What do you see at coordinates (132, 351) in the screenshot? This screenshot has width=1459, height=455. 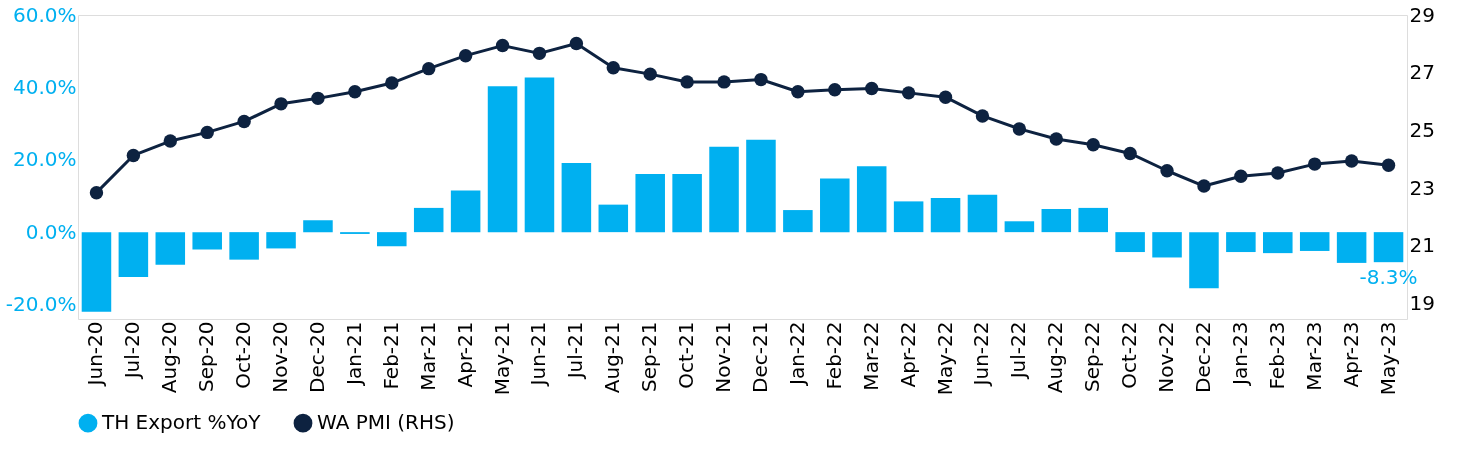 I see `x-tick-label: Jul-20` at bounding box center [132, 351].